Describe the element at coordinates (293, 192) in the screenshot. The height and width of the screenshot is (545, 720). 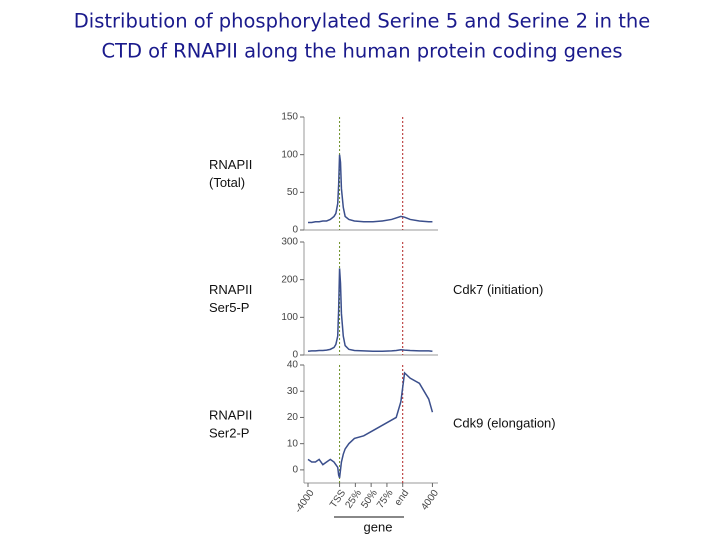
I see `y-tick-label: 50` at that location.